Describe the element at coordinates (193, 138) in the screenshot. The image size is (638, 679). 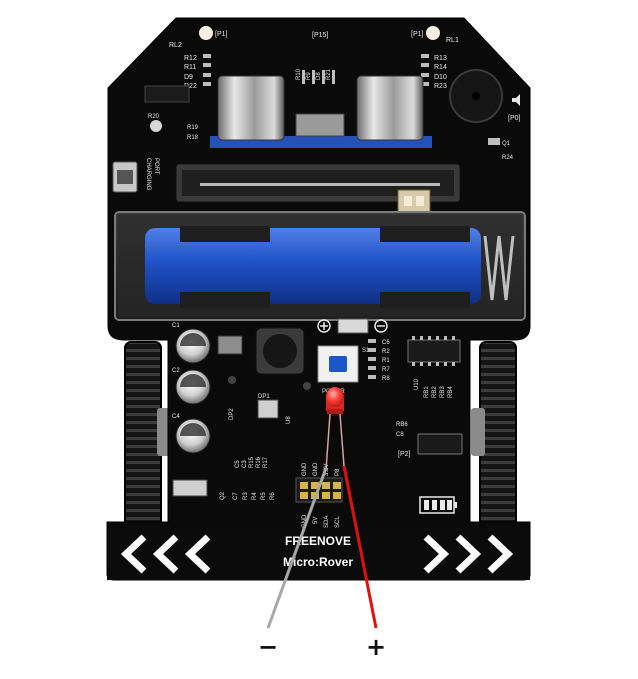
I see `label-r18: R18` at that location.